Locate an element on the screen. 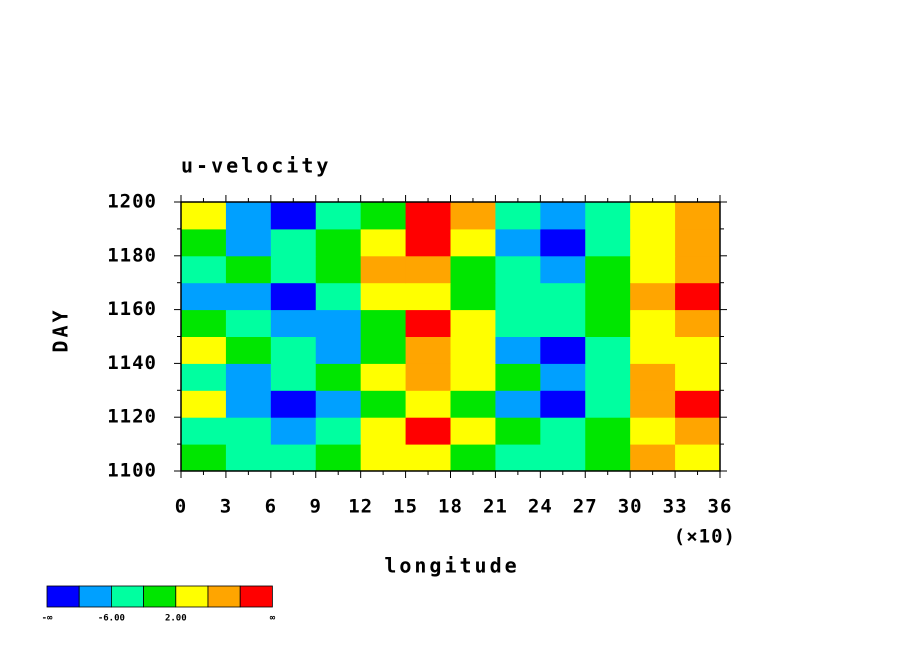 This screenshot has width=904, height=654. x-tick-label: 3 is located at coordinates (226, 507).